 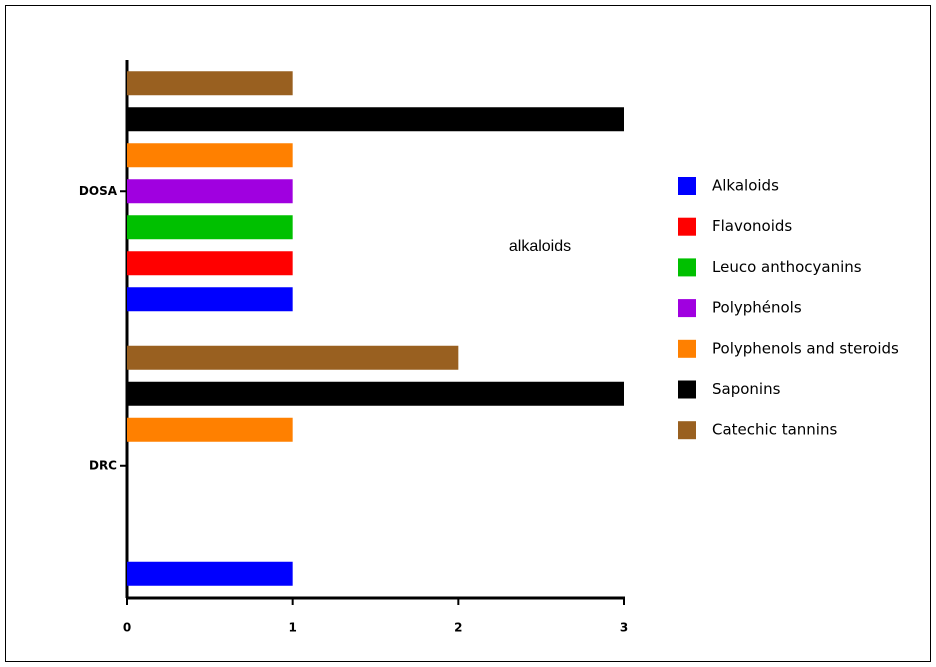 What do you see at coordinates (805, 348) in the screenshot?
I see `legend-label: Polyphenols and steroids` at bounding box center [805, 348].